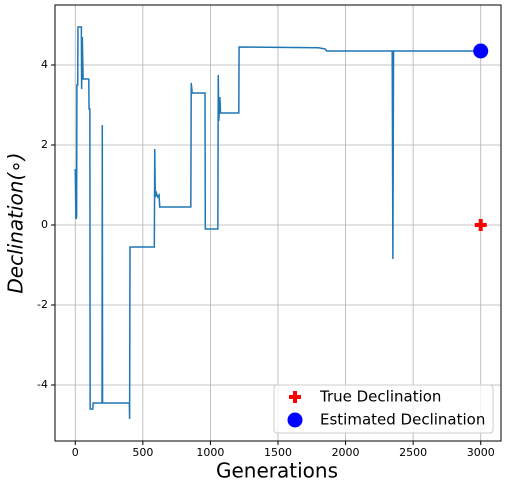 This screenshot has height=489, width=507. Describe the element at coordinates (142, 452) in the screenshot. I see `x-tick-label: 500` at that location.